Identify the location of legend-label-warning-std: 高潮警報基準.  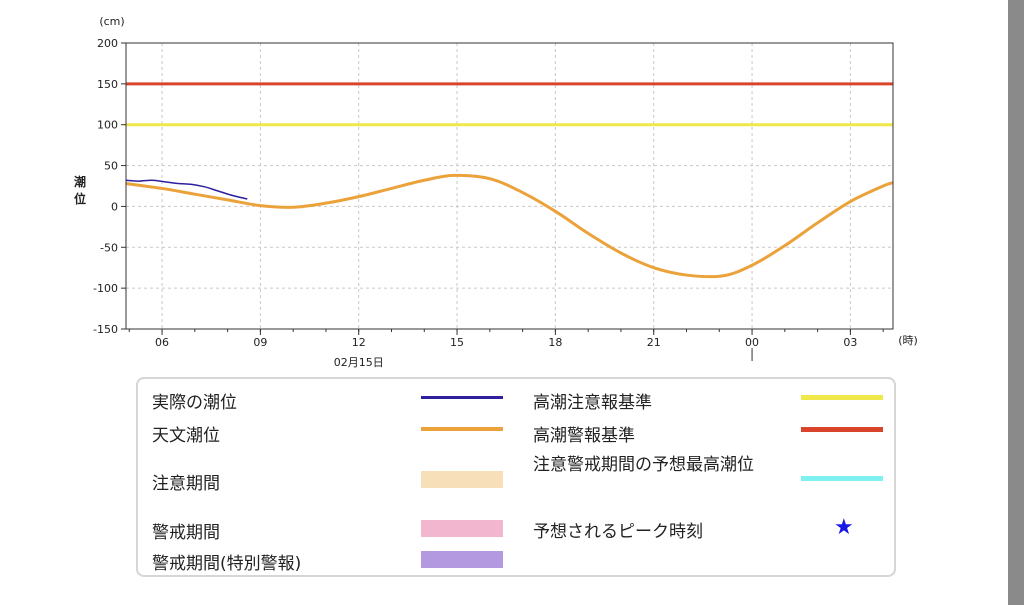
(584, 436).